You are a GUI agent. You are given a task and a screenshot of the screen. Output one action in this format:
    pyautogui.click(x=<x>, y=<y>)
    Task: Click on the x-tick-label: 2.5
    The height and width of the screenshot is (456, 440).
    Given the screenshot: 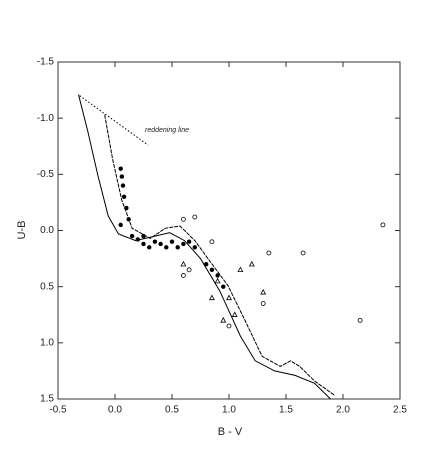 What is the action you would take?
    pyautogui.click(x=400, y=410)
    